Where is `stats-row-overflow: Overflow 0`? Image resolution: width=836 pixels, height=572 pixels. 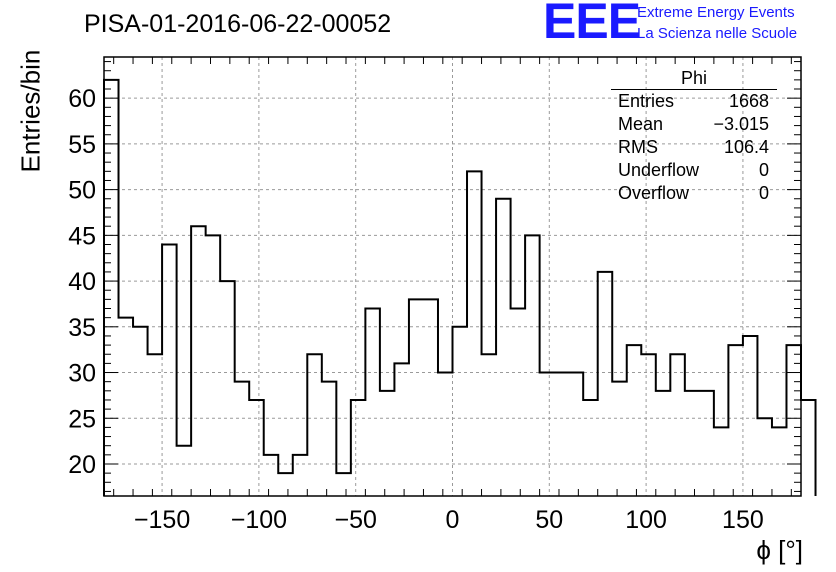
stats-row-overflow: Overflow 0 is located at coordinates (694, 193).